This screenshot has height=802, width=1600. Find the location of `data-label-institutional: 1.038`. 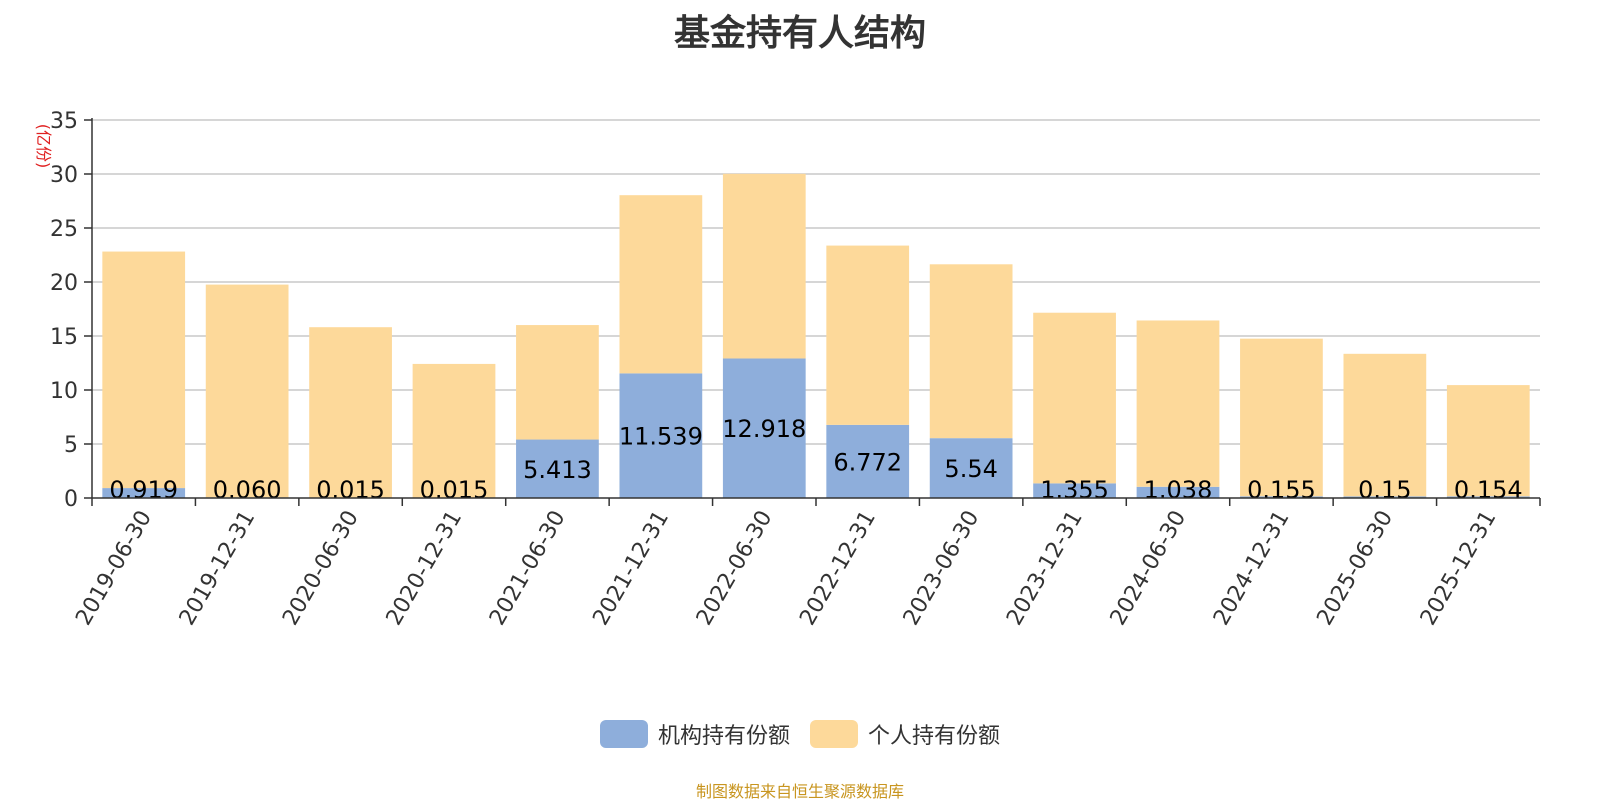

data-label-institutional: 1.038 is located at coordinates (1178, 490).